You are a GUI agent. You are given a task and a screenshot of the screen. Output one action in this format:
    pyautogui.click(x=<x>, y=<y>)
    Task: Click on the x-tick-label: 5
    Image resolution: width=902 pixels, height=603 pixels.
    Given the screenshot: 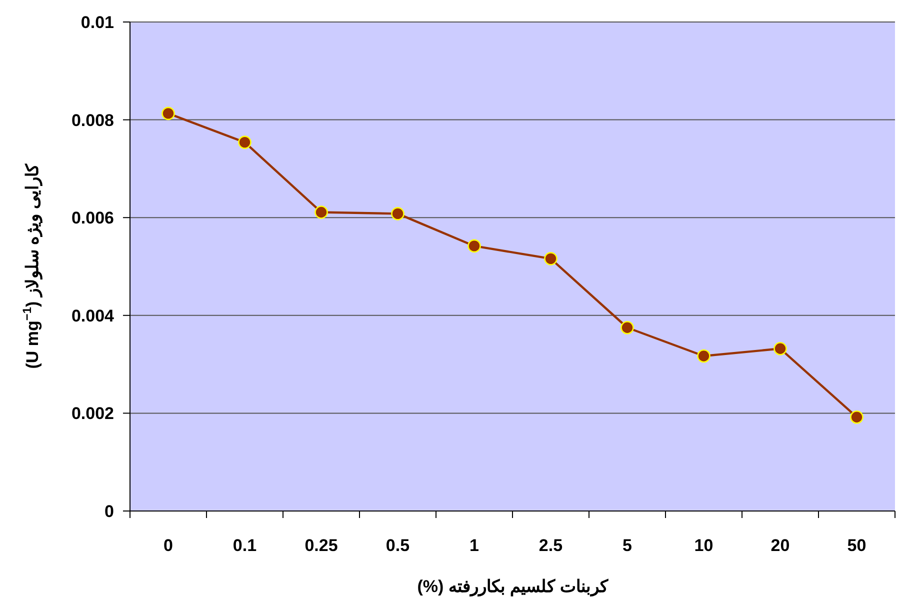 What is the action you would take?
    pyautogui.click(x=627, y=545)
    